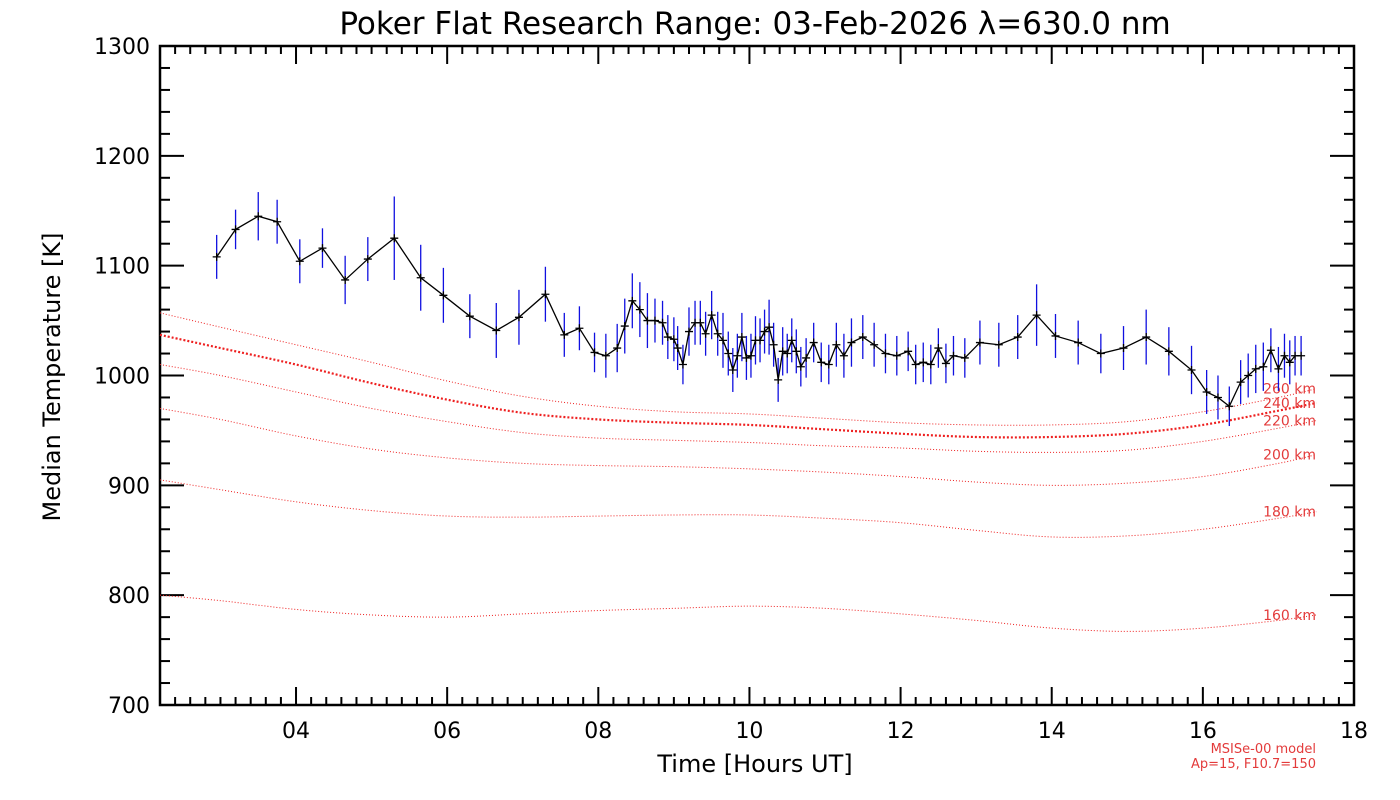 Image resolution: width=1400 pixels, height=800 pixels. I want to click on x-tick-label: 16, so click(1203, 731).